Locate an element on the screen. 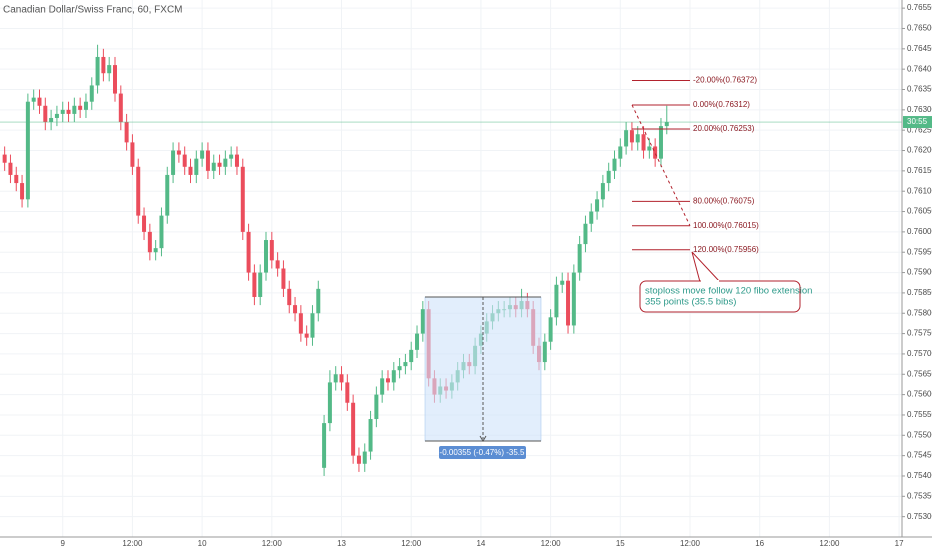 This screenshot has height=550, width=932. fib-label: -20.00%(0.76372) is located at coordinates (725, 80).